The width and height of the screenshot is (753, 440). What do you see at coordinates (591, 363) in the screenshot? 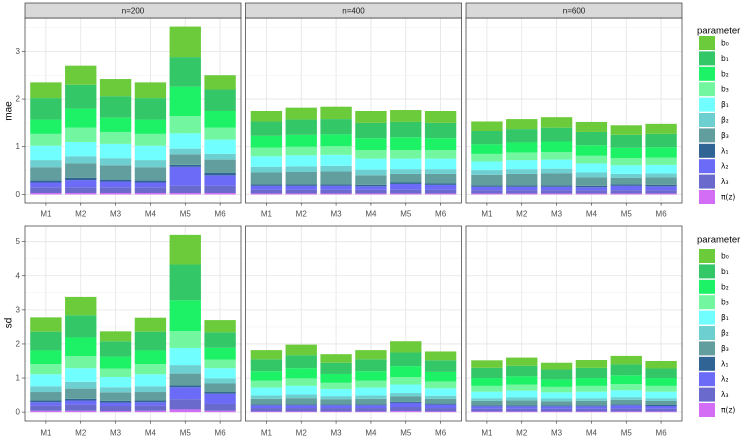
I see `bar-m4-b0` at bounding box center [591, 363].